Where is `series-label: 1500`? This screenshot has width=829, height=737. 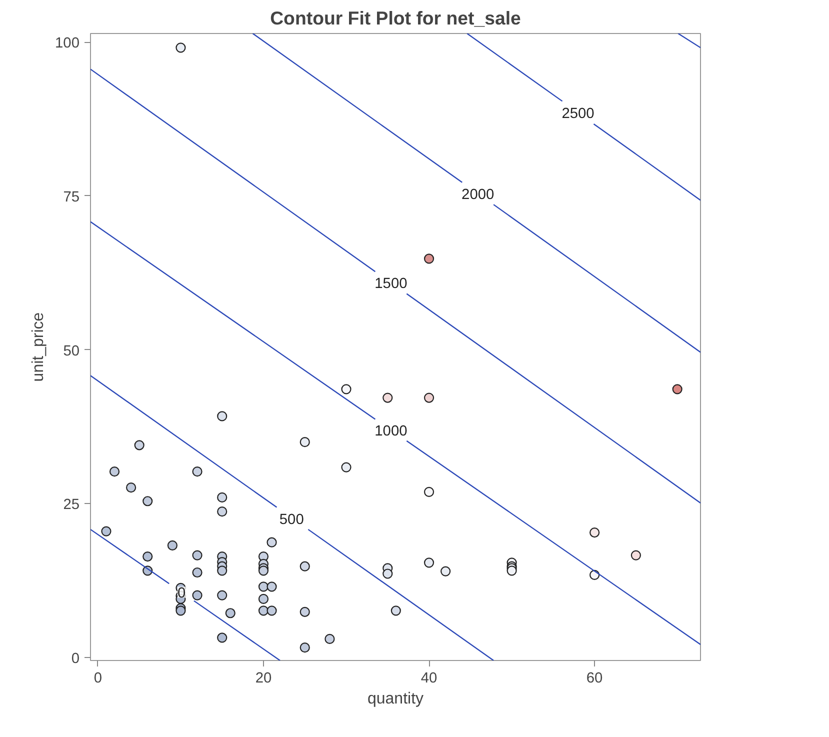
series-label: 1500 is located at coordinates (391, 284).